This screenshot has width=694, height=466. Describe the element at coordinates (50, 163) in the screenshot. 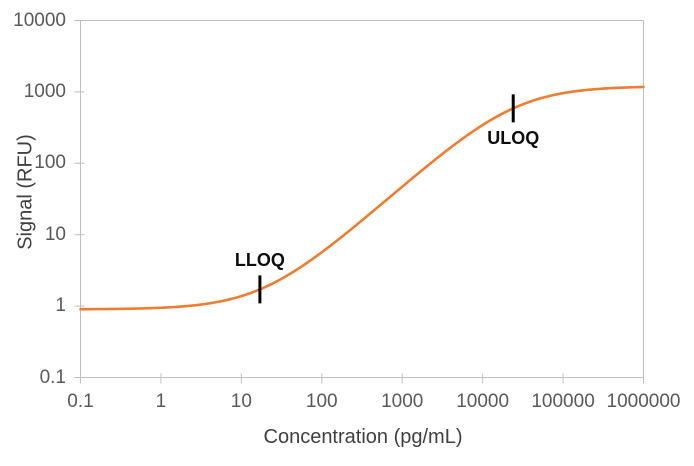

I see `y-tick-label: 100` at that location.